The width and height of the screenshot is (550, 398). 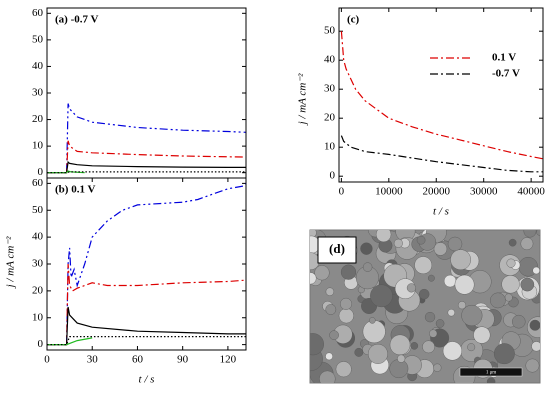 What do you see at coordinates (491, 372) in the screenshot?
I see `scale-bar` at bounding box center [491, 372].